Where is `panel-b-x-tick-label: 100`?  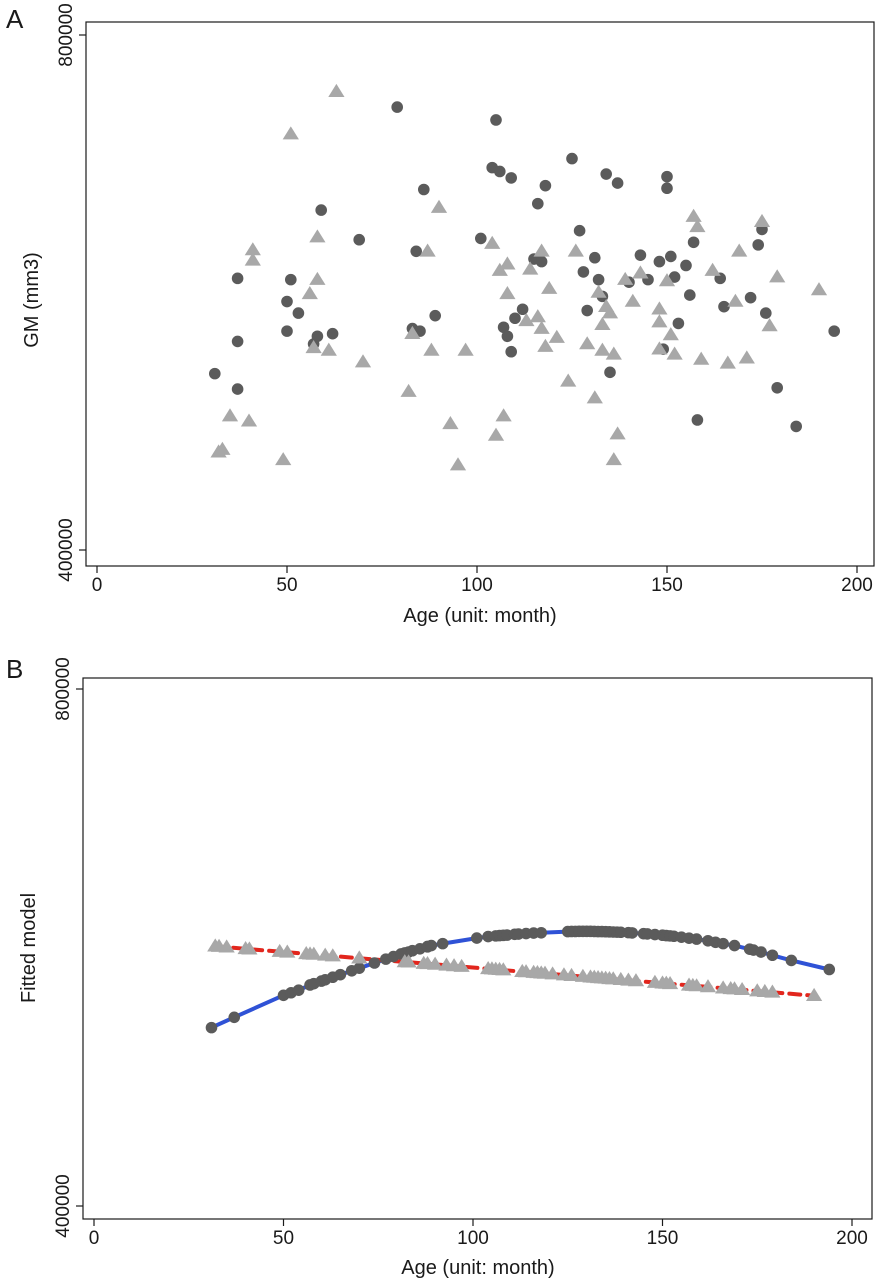 panel-b-x-tick-label: 100 is located at coordinates (473, 1238).